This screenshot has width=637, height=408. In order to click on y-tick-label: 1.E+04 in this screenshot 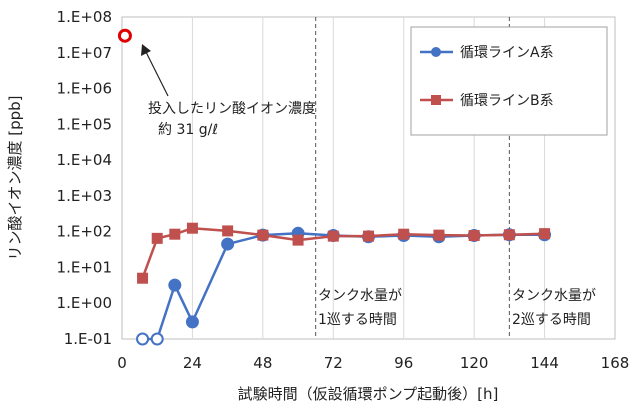, I will do `click(84, 160)`.